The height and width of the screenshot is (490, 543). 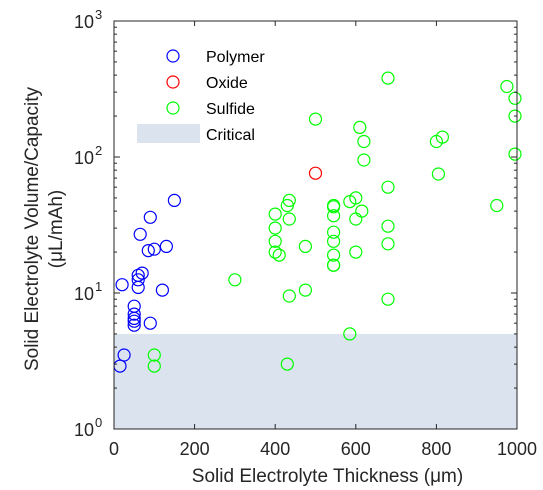 I want to click on legend-item-polymer: Polymer, so click(x=215, y=57).